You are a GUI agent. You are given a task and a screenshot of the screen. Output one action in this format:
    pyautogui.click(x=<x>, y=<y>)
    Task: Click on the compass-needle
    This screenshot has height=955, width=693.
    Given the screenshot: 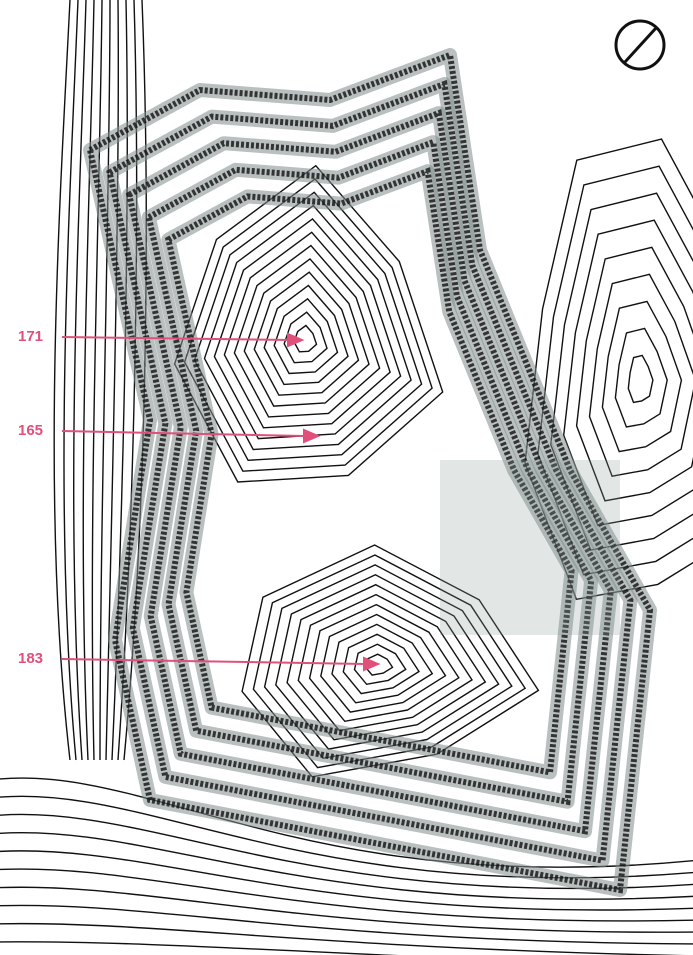 What is the action you would take?
    pyautogui.click(x=640, y=45)
    